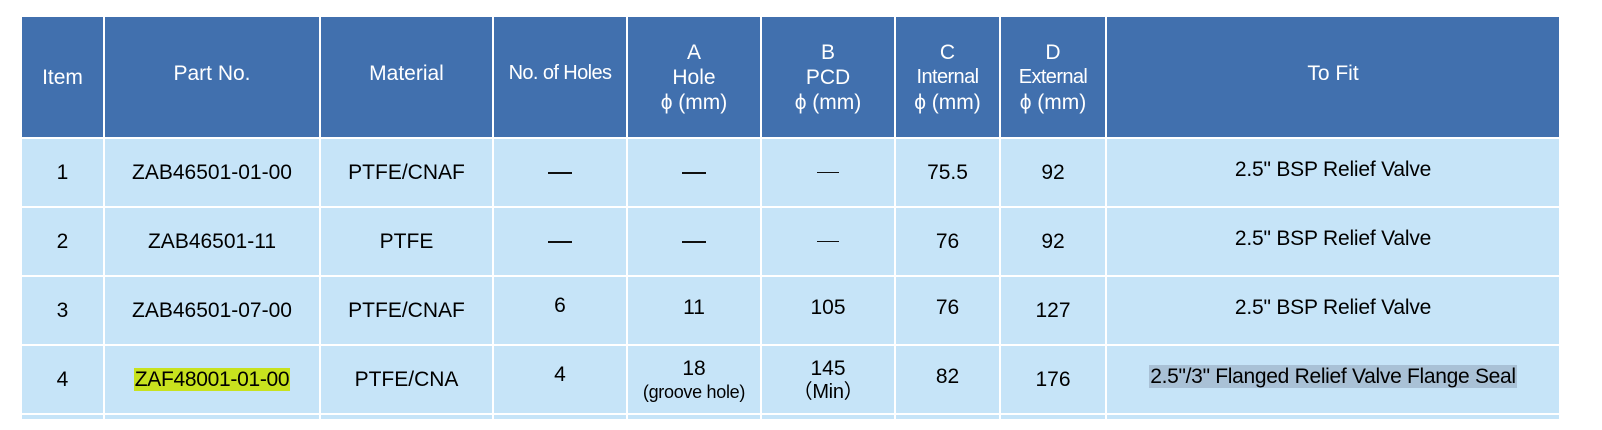  I want to click on part-no-highlighted: ZAF48001-01-00, so click(212, 379).